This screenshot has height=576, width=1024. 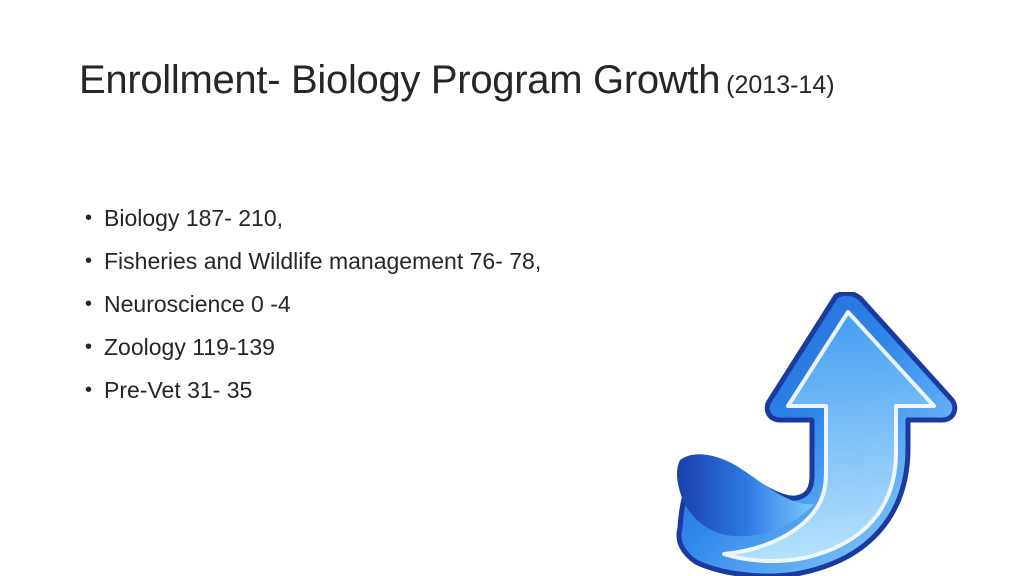 I want to click on bullet-text: Pre-Vet 31- 35, so click(x=178, y=390).